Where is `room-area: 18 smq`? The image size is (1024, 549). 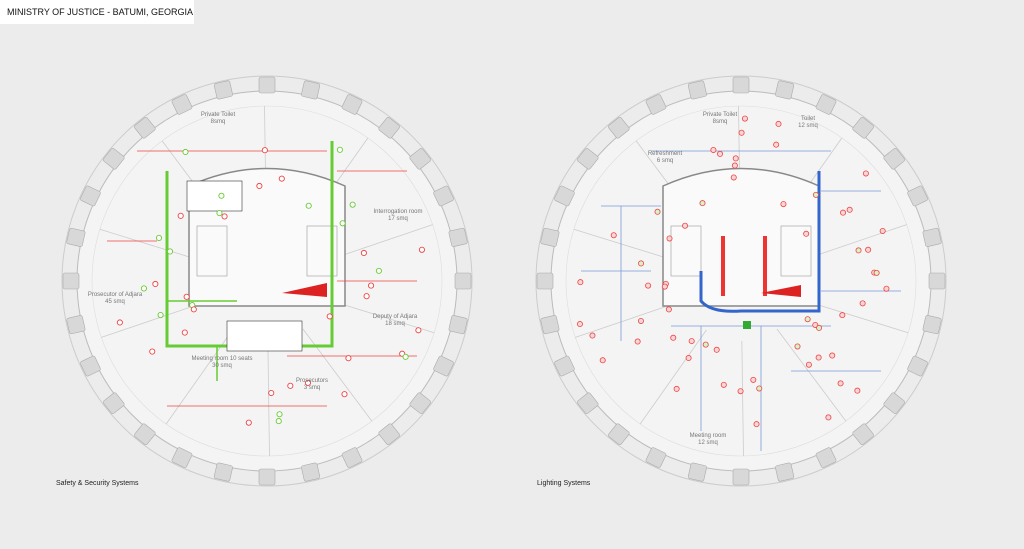 room-area: 18 smq is located at coordinates (395, 324).